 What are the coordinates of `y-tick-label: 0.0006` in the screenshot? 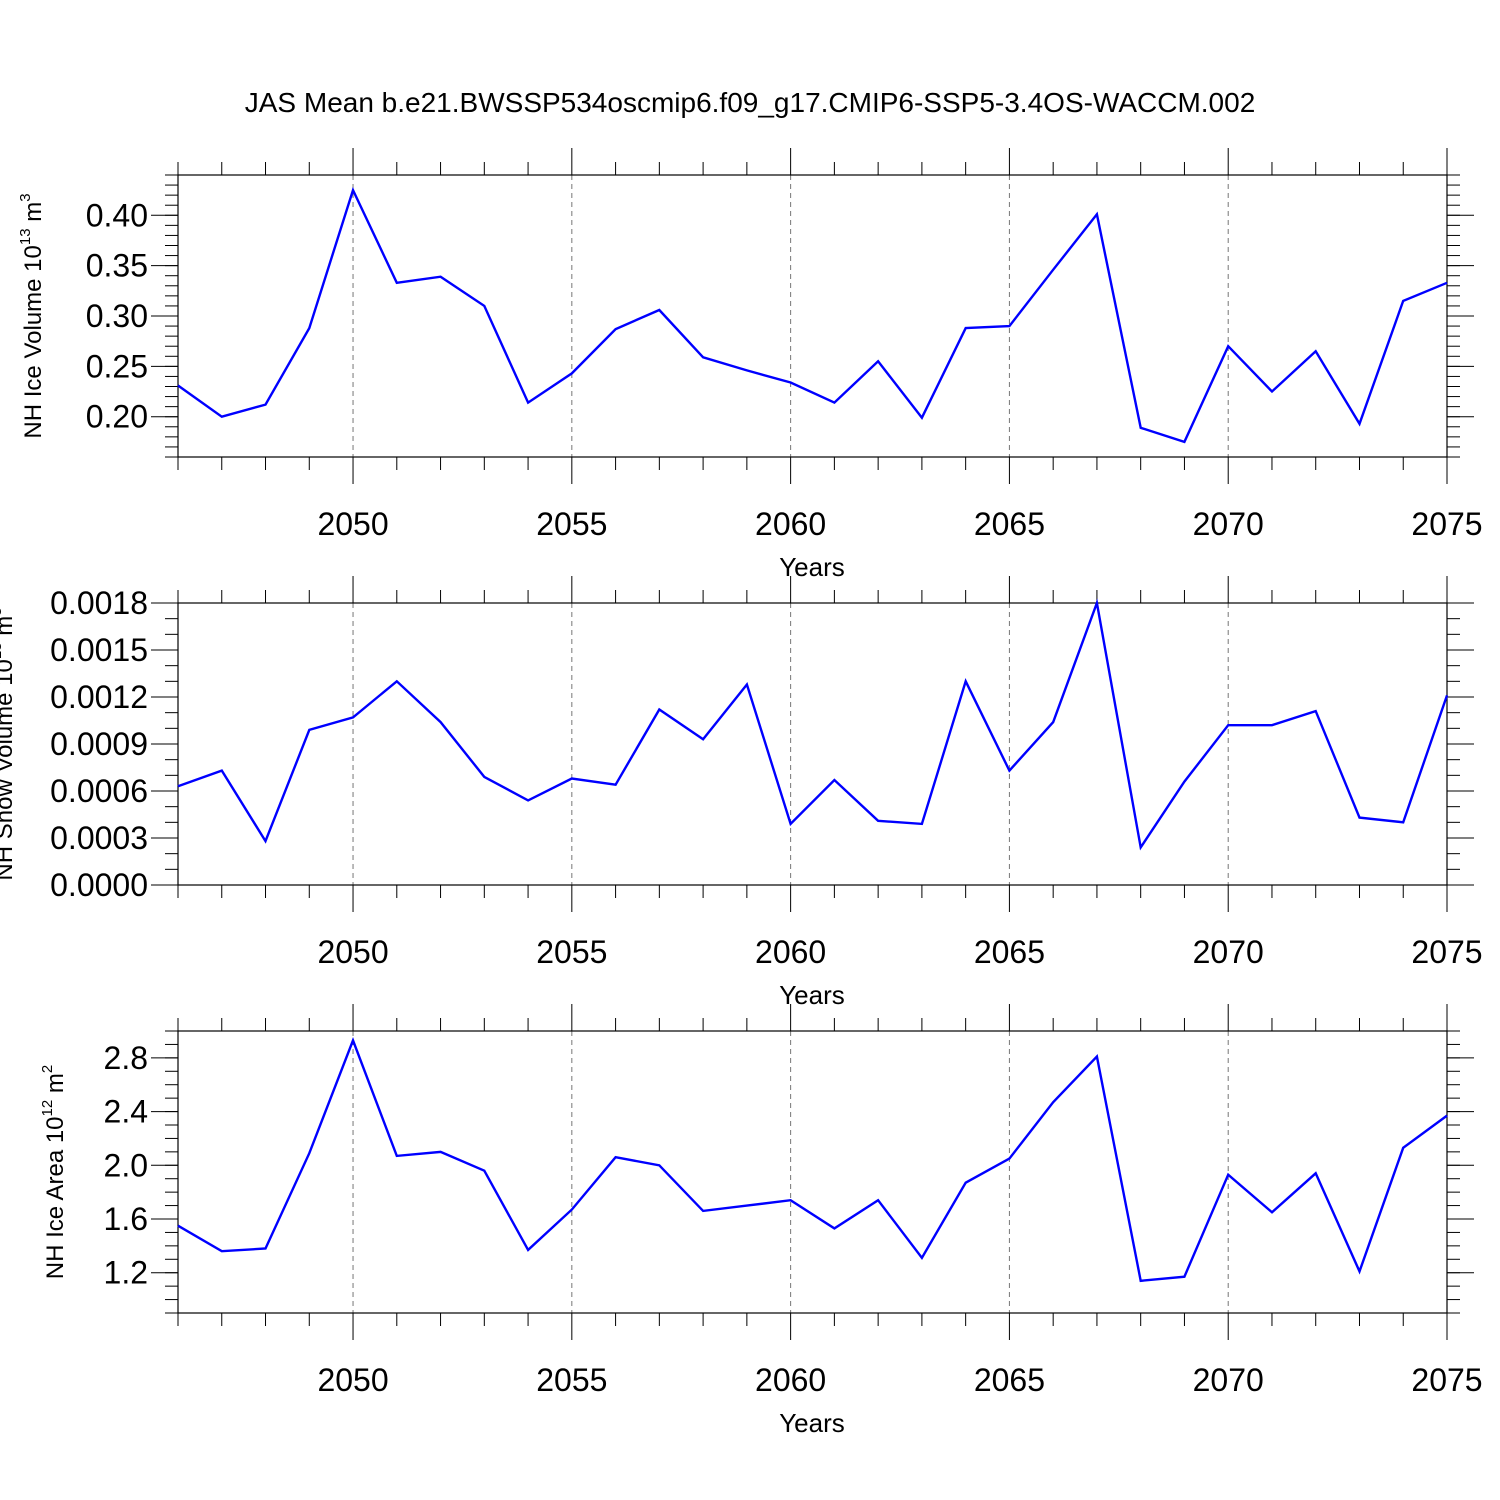 It's located at (99, 791).